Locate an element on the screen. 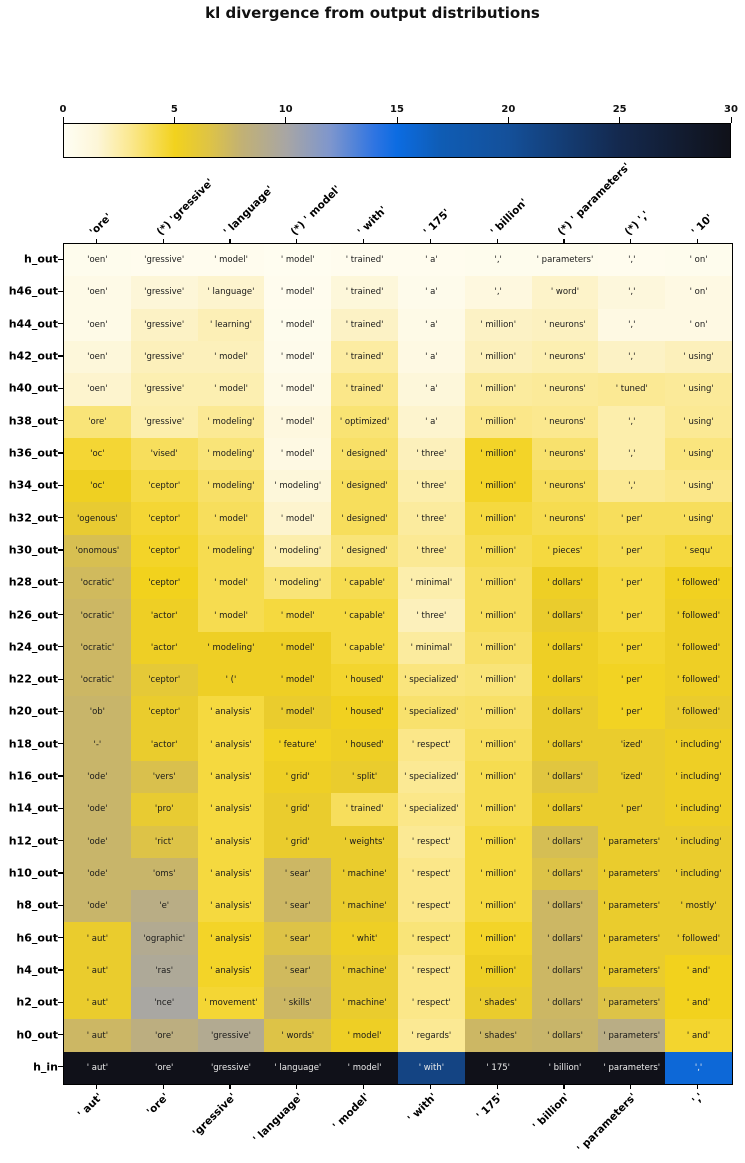  row-label-h34_out: h34_out is located at coordinates (33, 485).